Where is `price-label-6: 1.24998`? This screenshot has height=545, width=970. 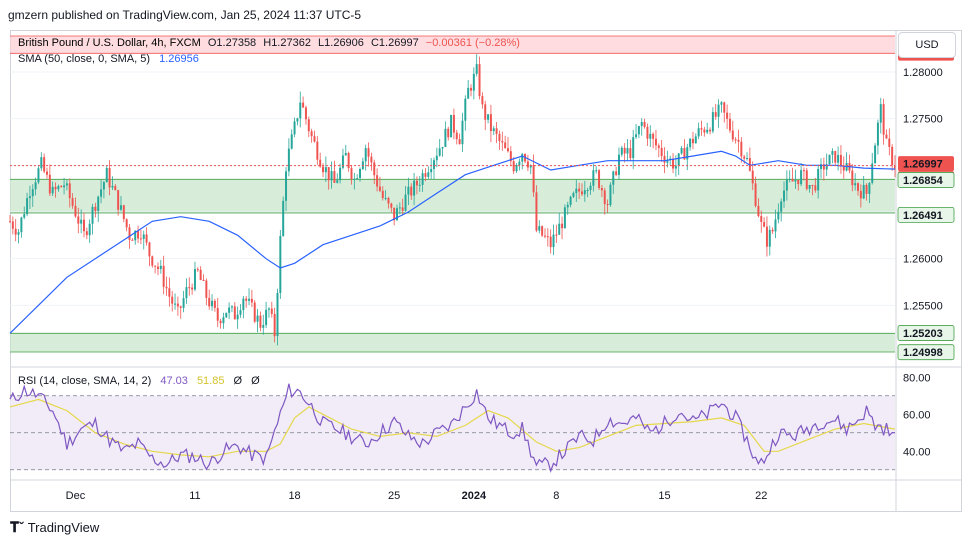 price-label-6: 1.24998 is located at coordinates (923, 353).